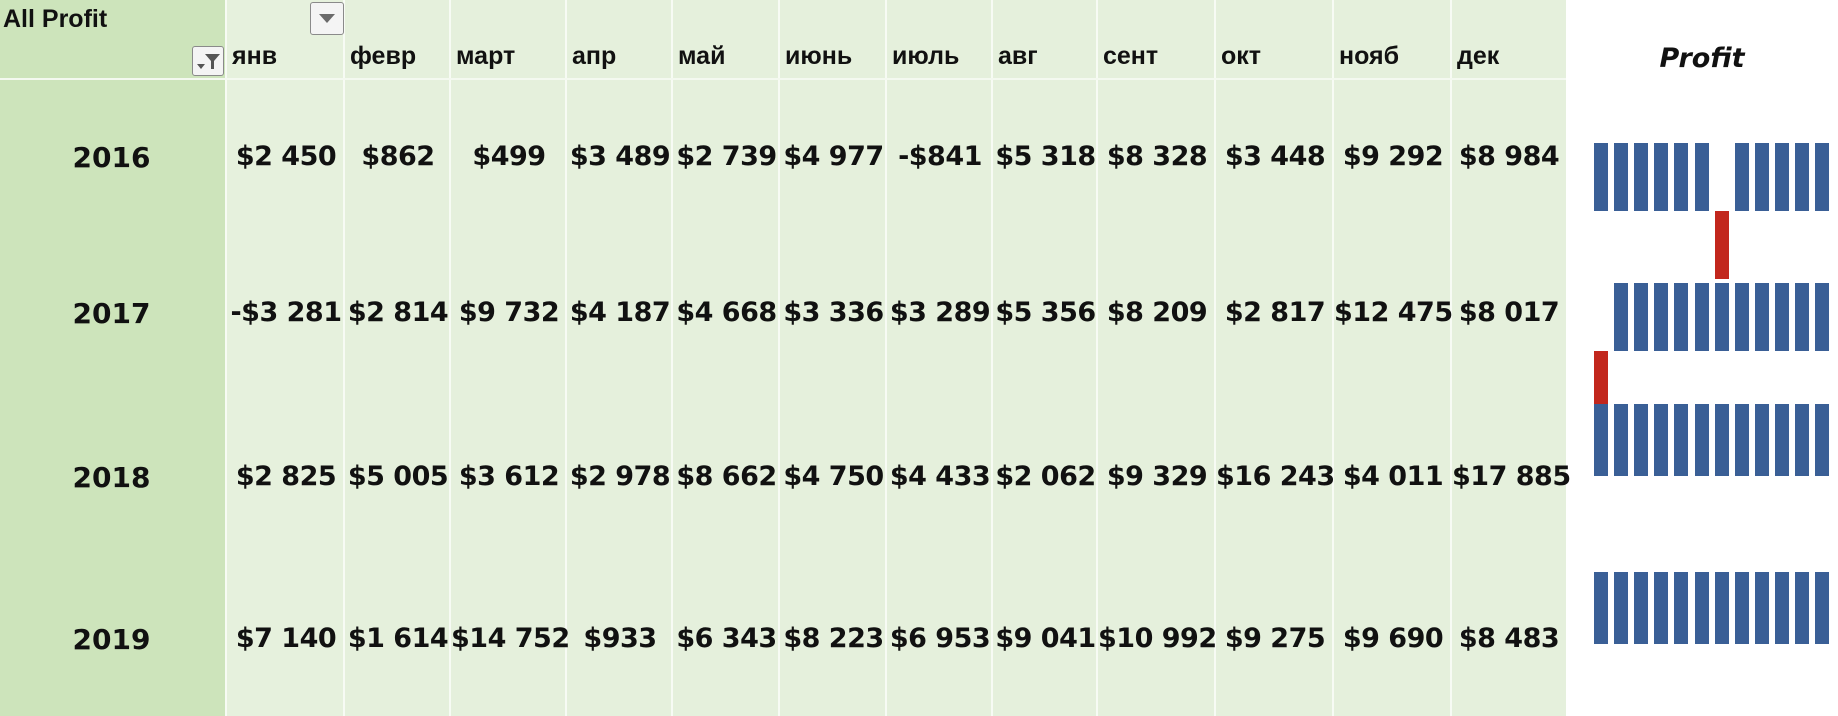 The width and height of the screenshot is (1838, 716). Describe the element at coordinates (1241, 56) in the screenshot. I see `month-header: окт` at that location.